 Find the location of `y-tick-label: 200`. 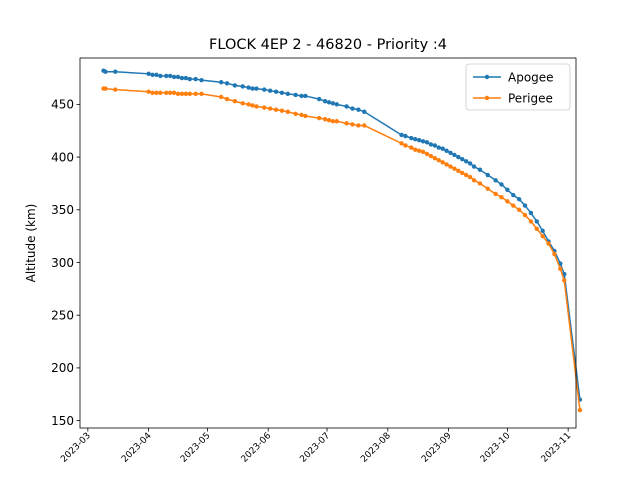

y-tick-label: 200 is located at coordinates (62, 368).